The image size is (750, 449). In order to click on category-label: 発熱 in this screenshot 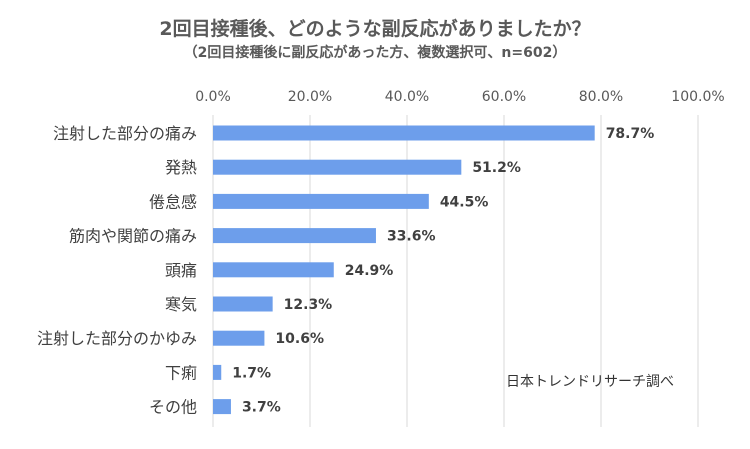, I will do `click(181, 167)`.